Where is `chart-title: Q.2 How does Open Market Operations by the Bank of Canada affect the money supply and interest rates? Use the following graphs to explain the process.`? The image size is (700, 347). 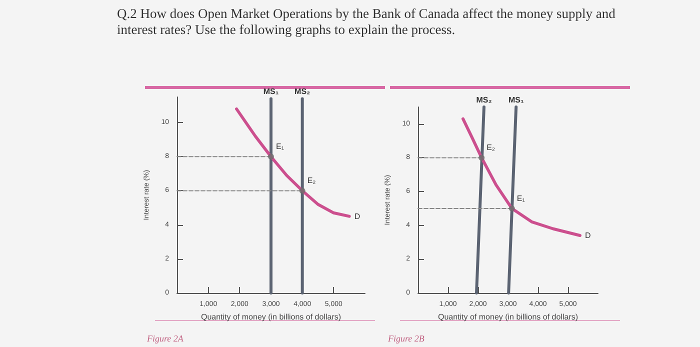
chart-title: Q.2 How does Open Market Operations by the Bank of Canada affect the money supply and interest rates? Use the following graphs to explain the process. is located at coordinates (366, 22).